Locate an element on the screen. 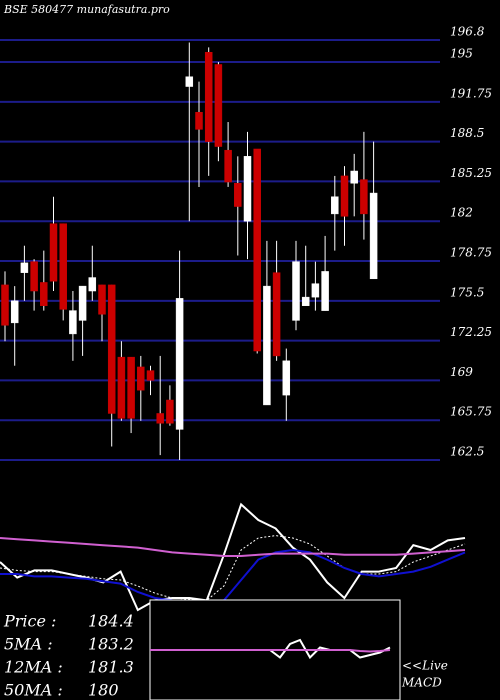 The width and height of the screenshot is (500, 700). readout-label: 12MA : is located at coordinates (33, 667).